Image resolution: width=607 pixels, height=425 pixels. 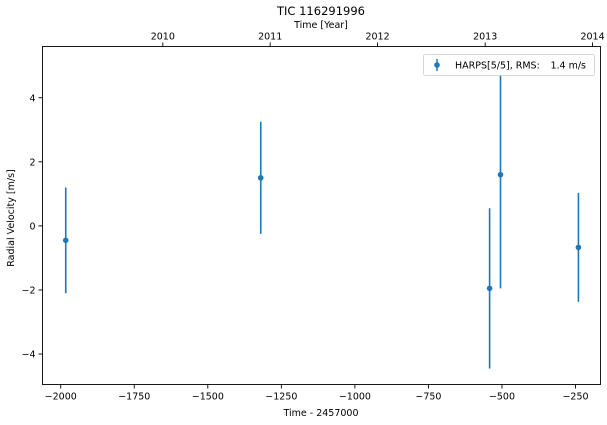 What do you see at coordinates (61, 397) in the screenshot?
I see `x-tick-label: −2000` at bounding box center [61, 397].